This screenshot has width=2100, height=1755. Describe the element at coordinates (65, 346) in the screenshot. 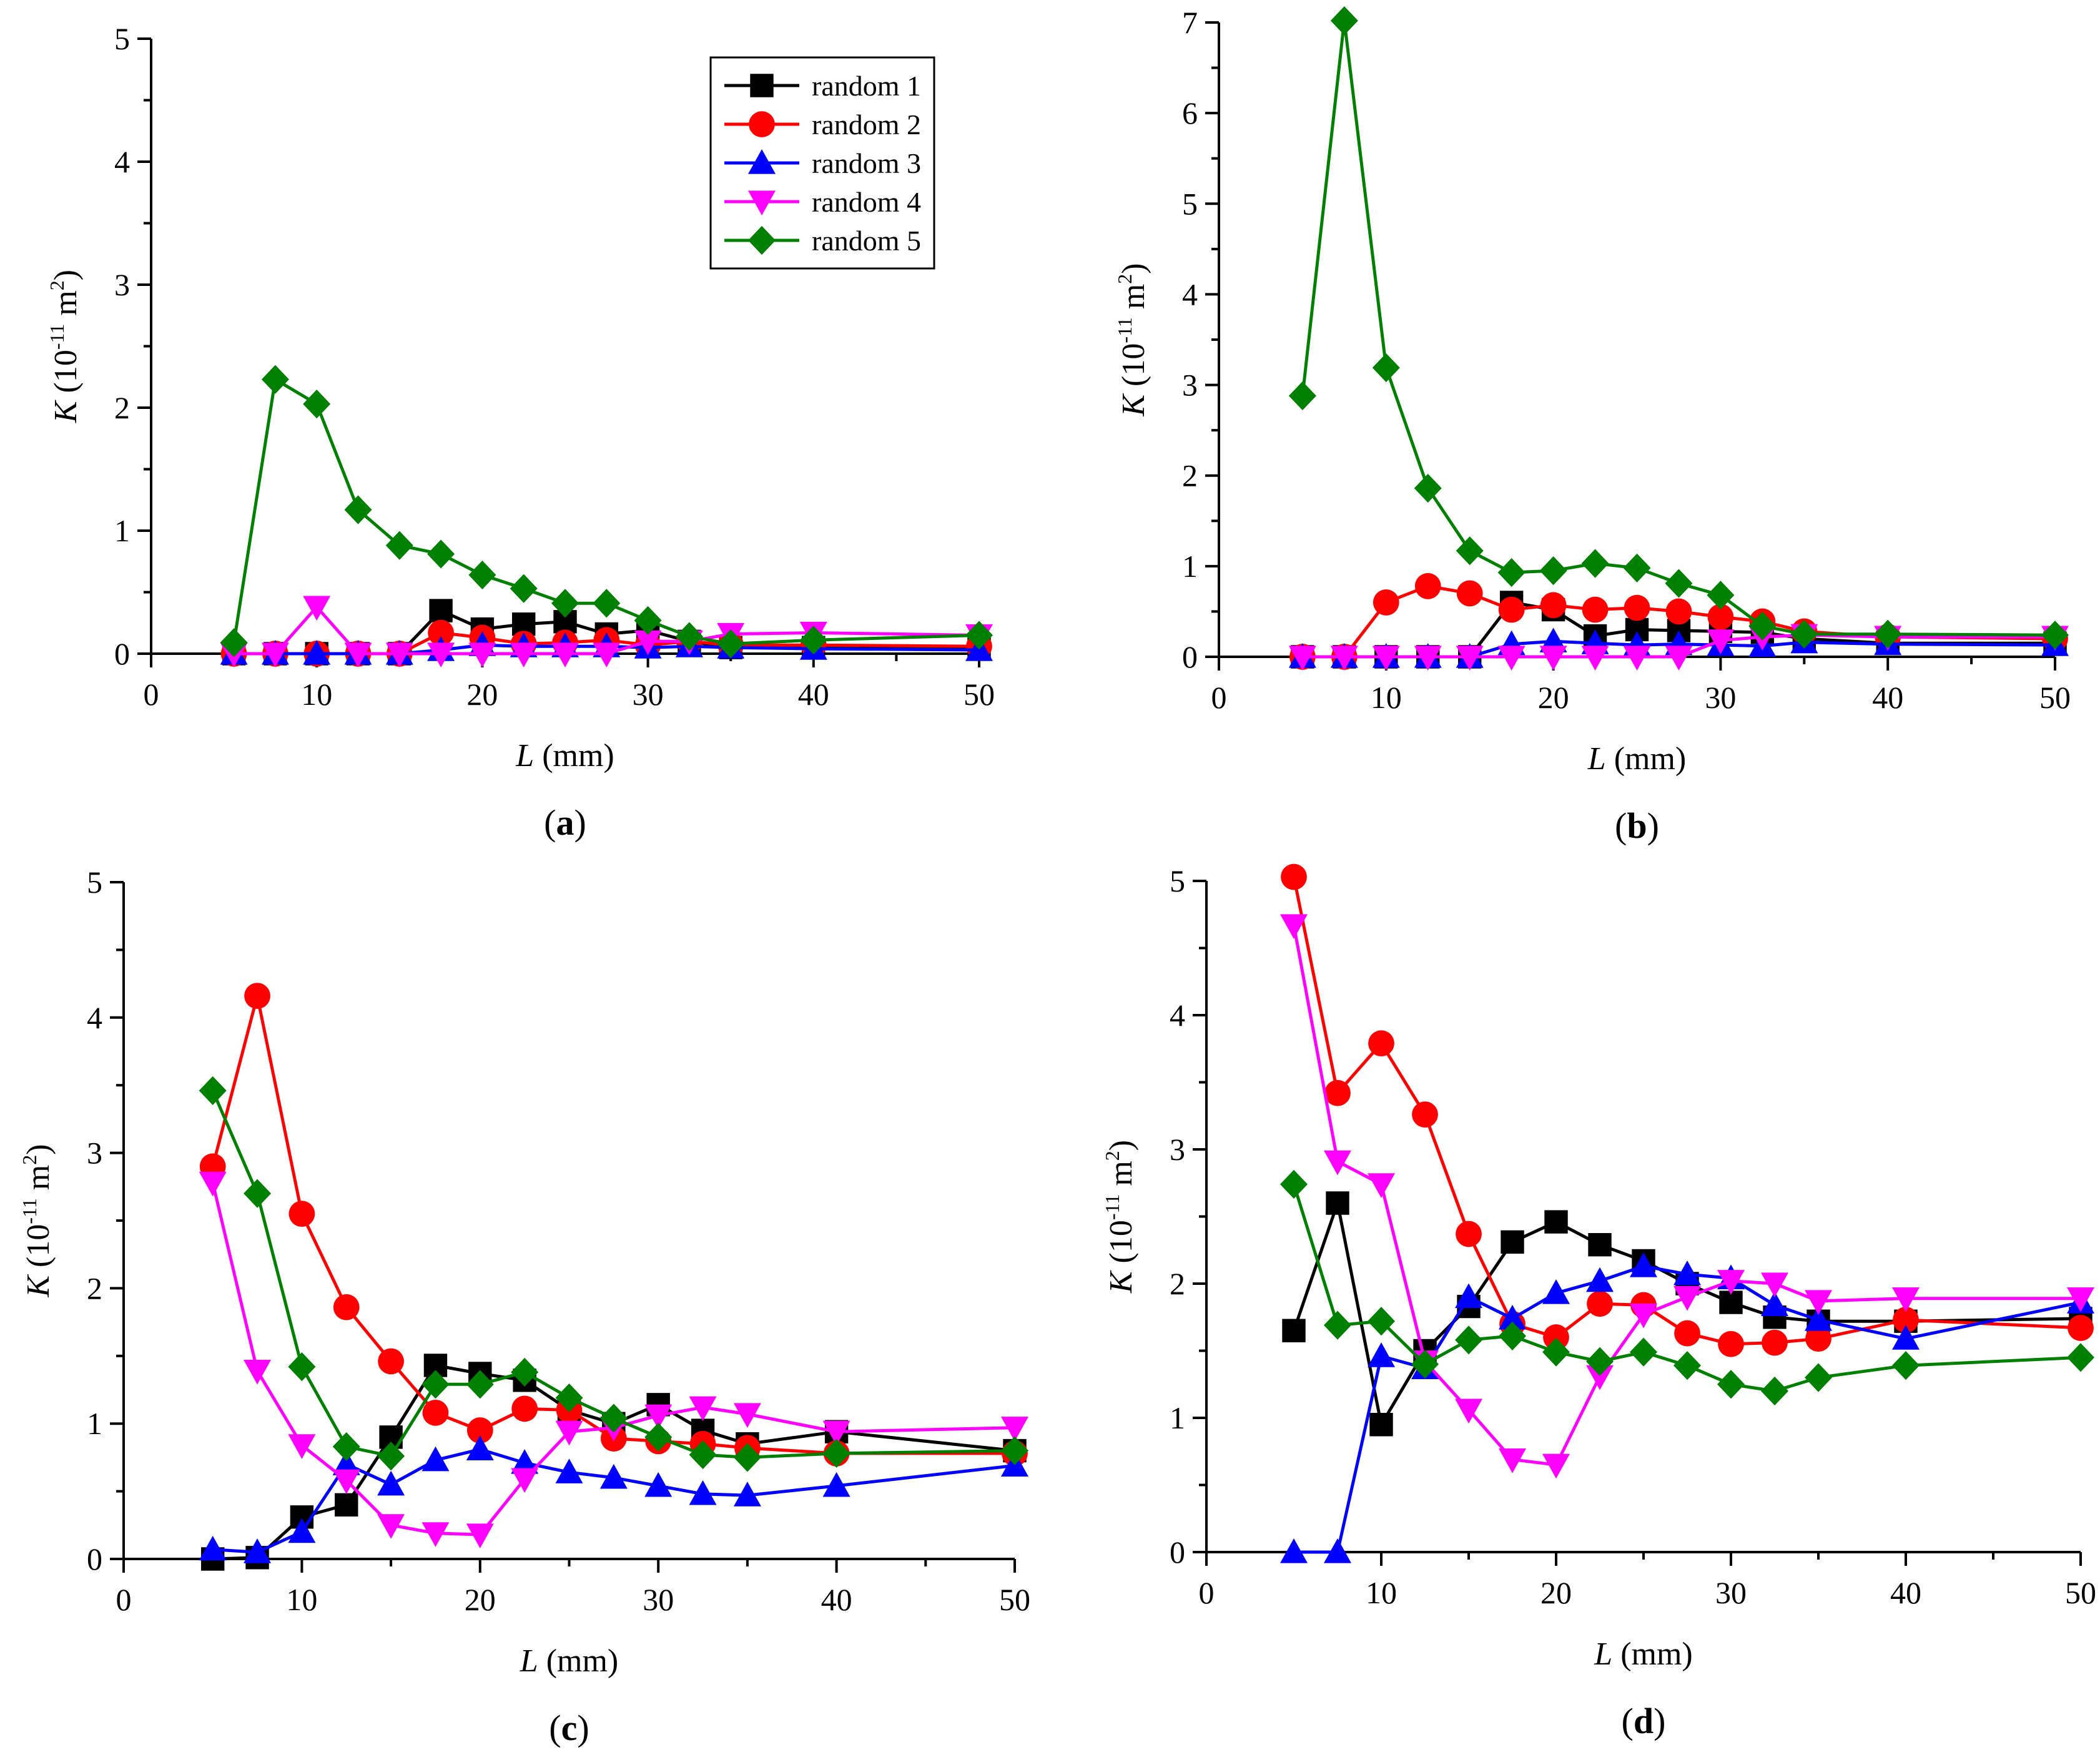

I see `y-axis-label: K (10-11 m2)` at that location.